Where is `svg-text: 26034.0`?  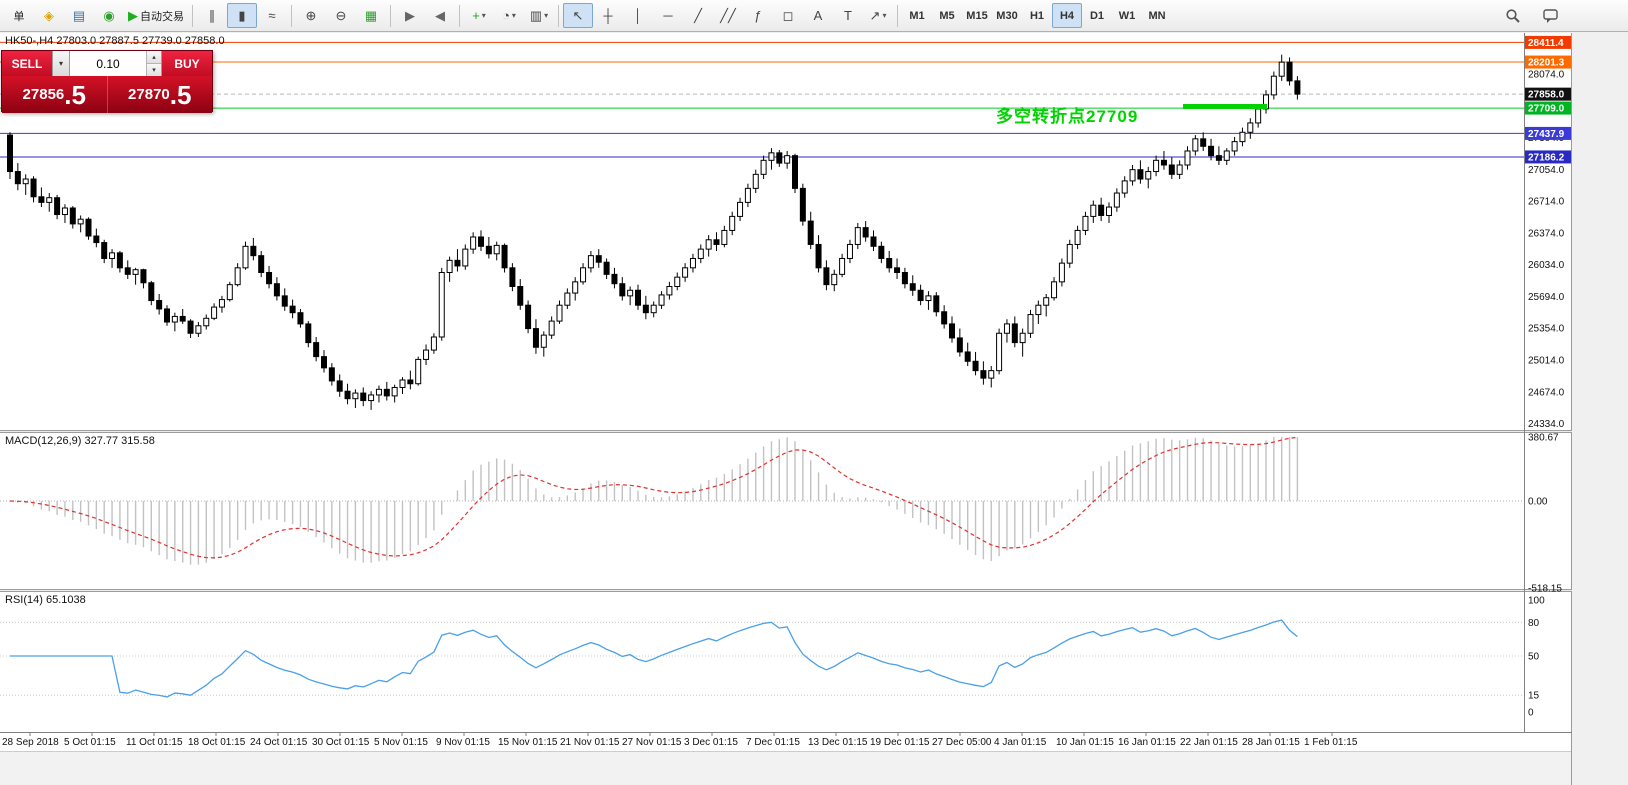 svg-text: 26034.0 is located at coordinates (1546, 265).